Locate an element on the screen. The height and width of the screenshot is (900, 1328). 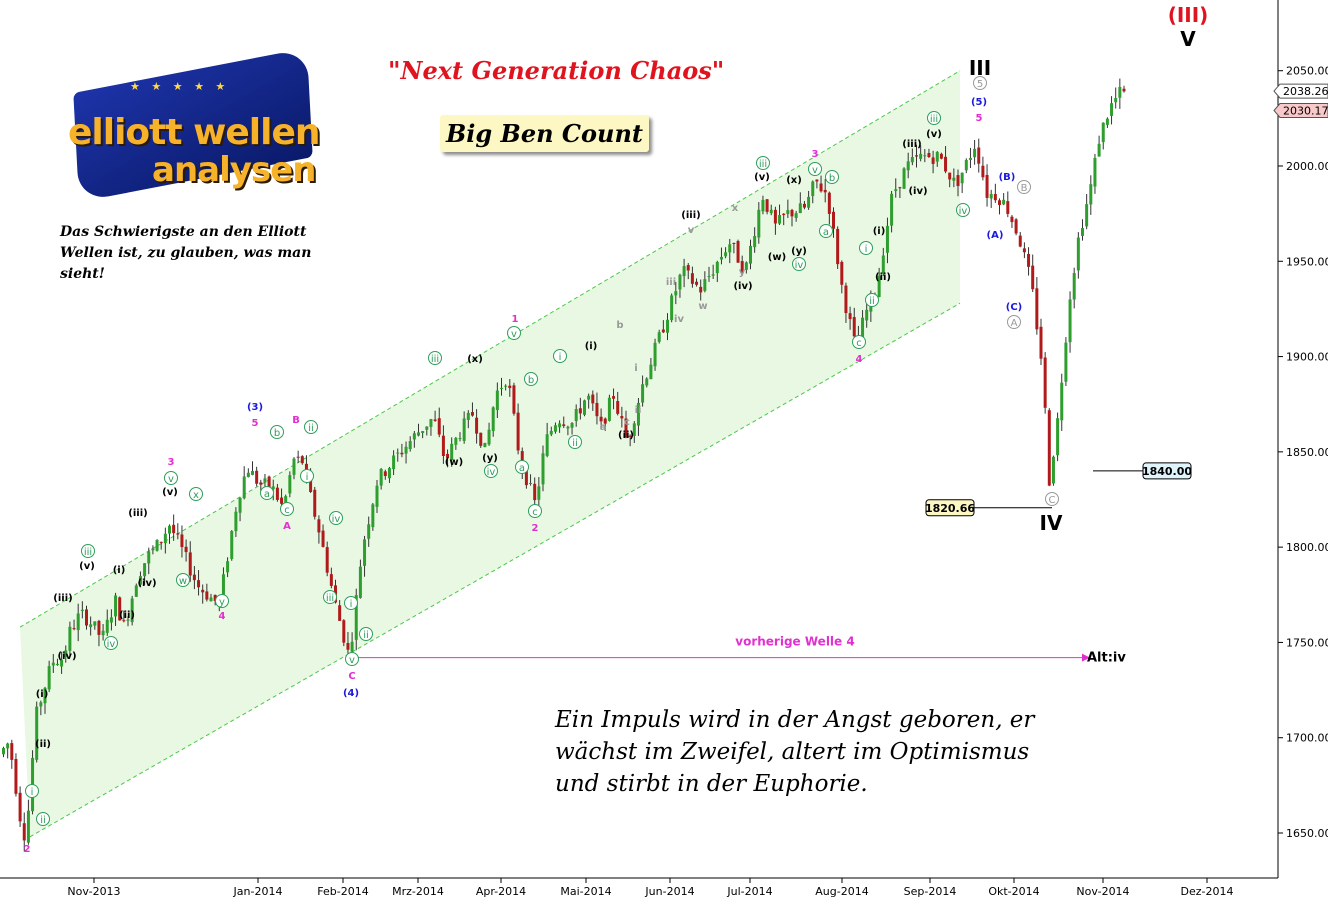
date-tick-label: Nov-2014 is located at coordinates (1102, 891).